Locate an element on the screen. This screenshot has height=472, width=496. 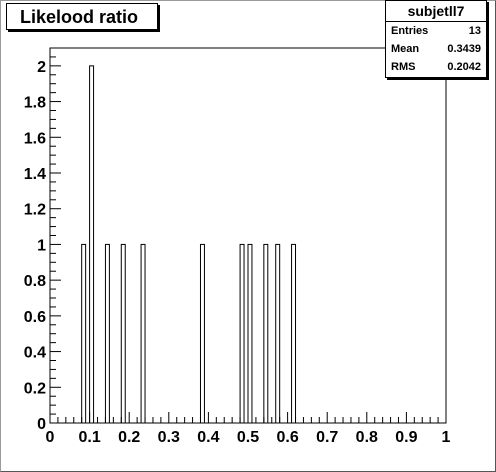
chart-title-box: Likelood ratio is located at coordinates (82, 16).